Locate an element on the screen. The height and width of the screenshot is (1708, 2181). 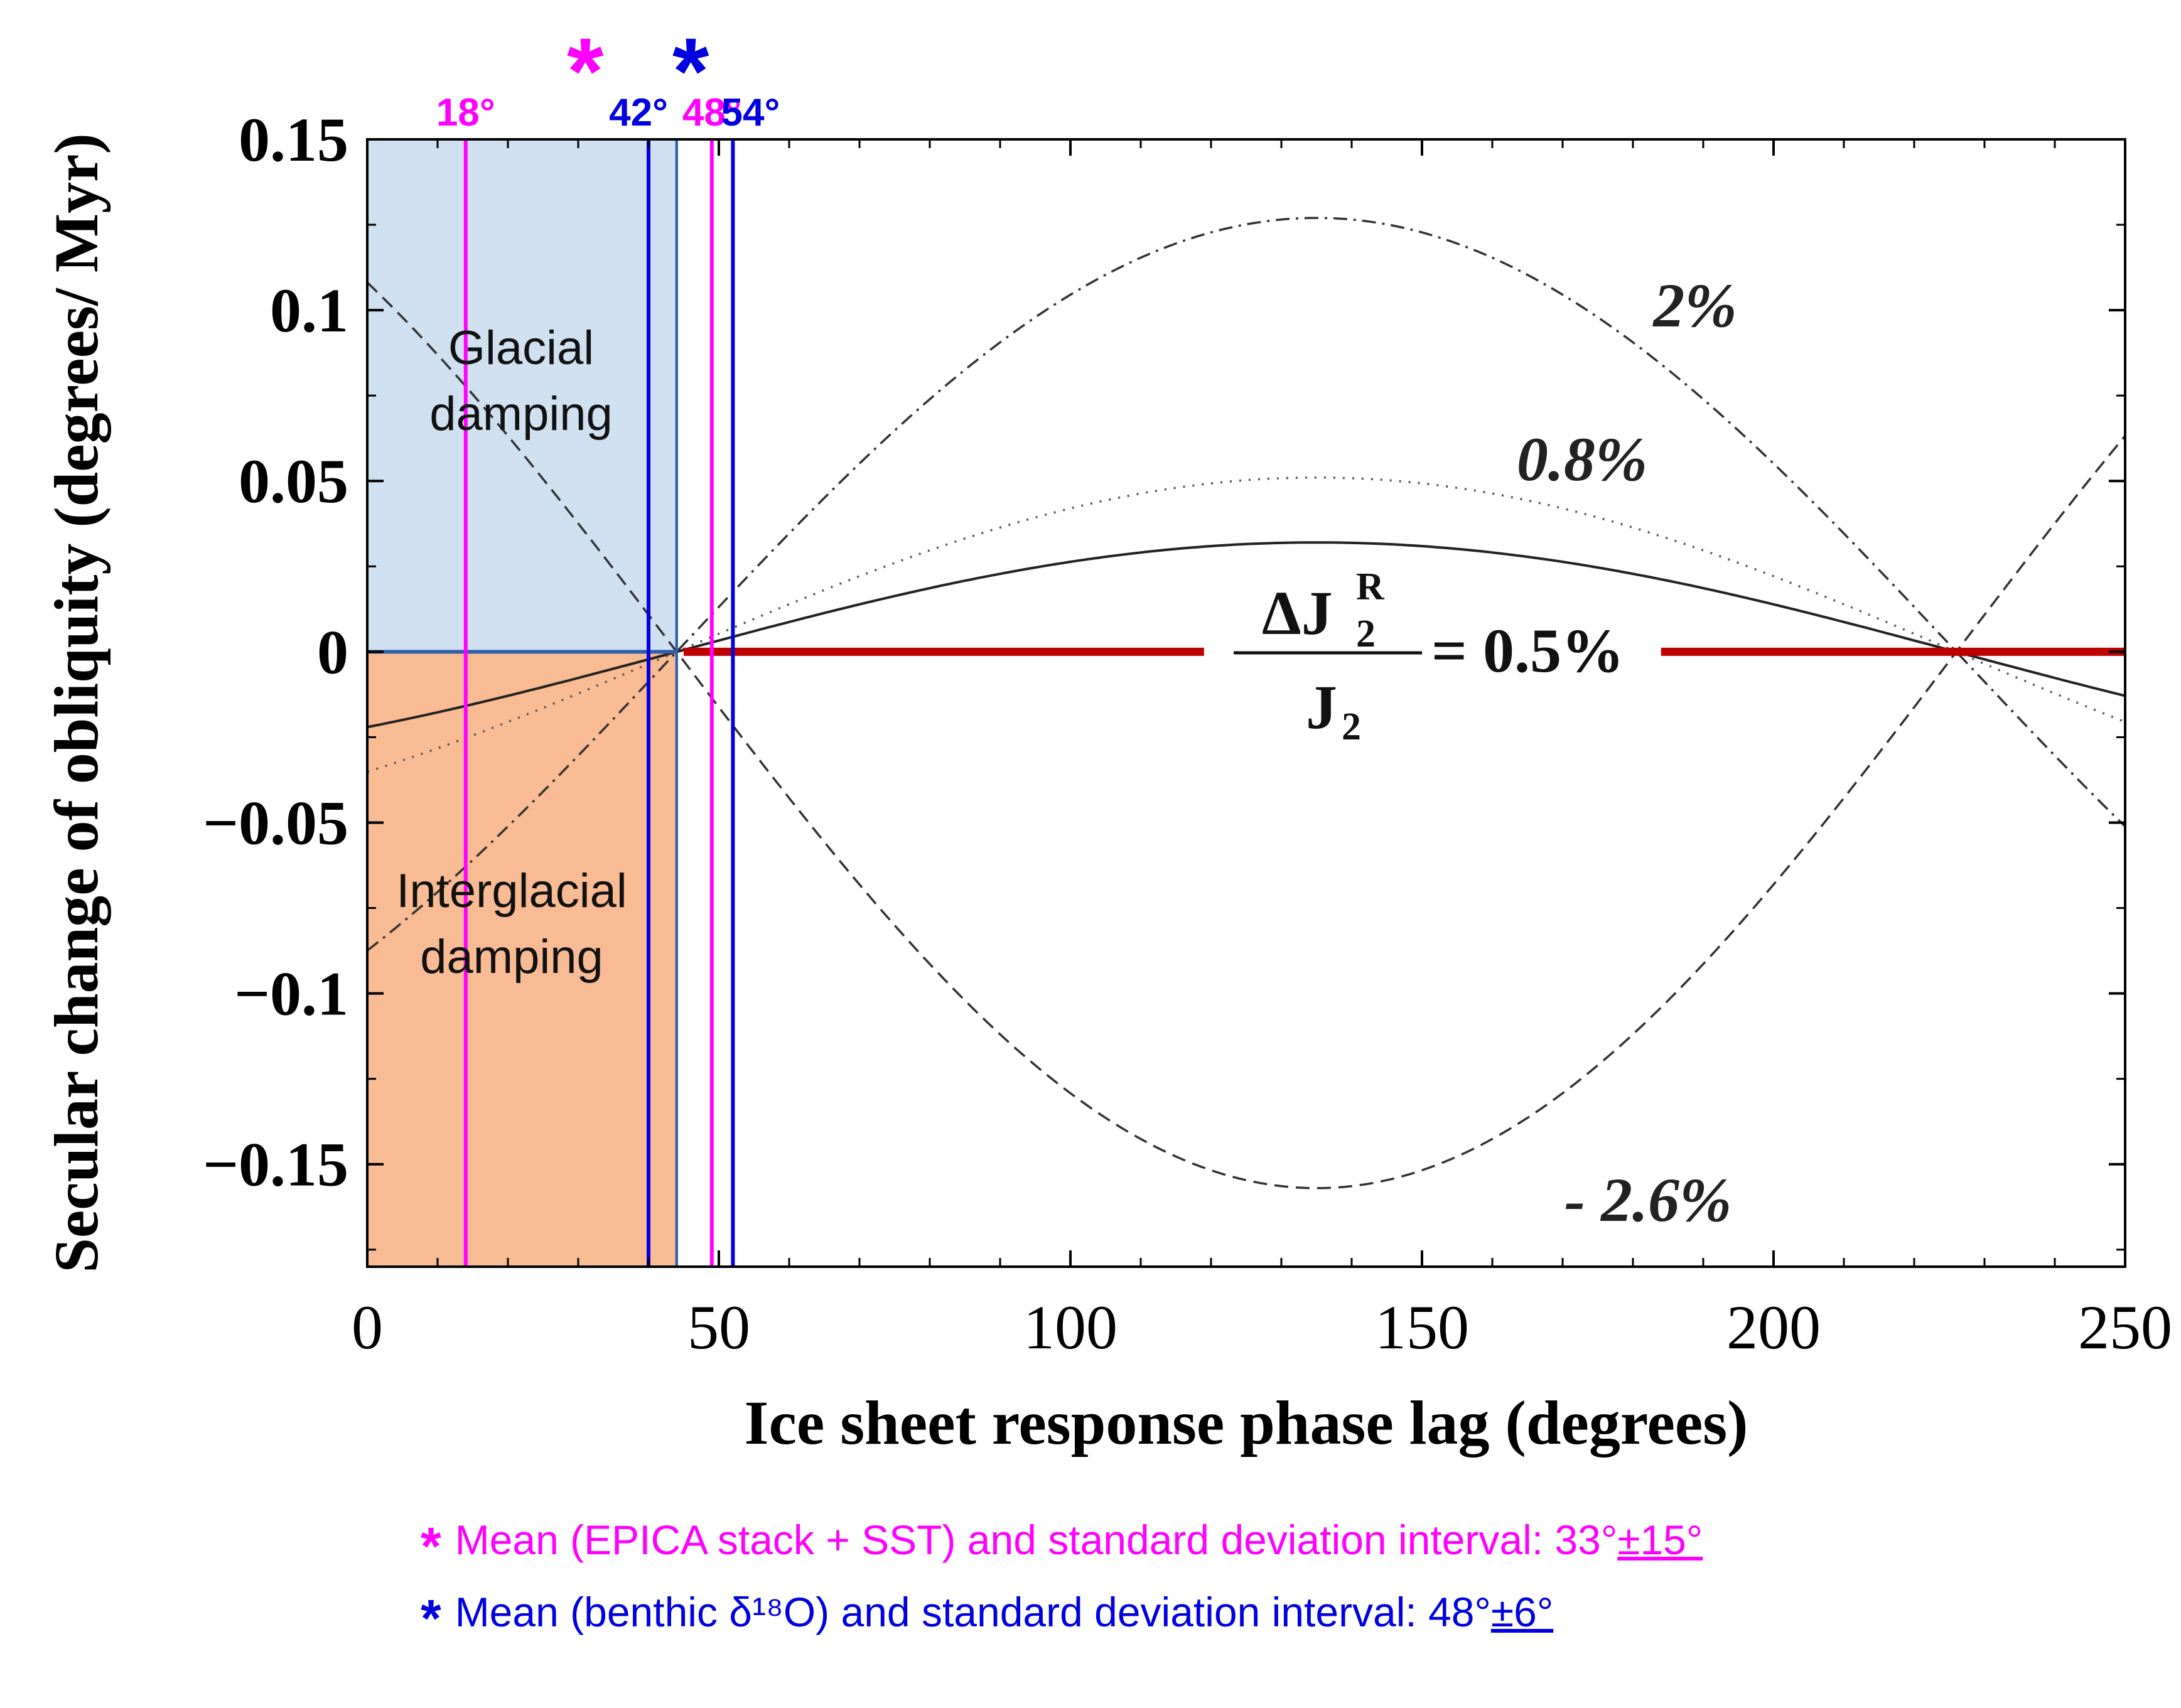
glacial-damping-region is located at coordinates (522, 395).